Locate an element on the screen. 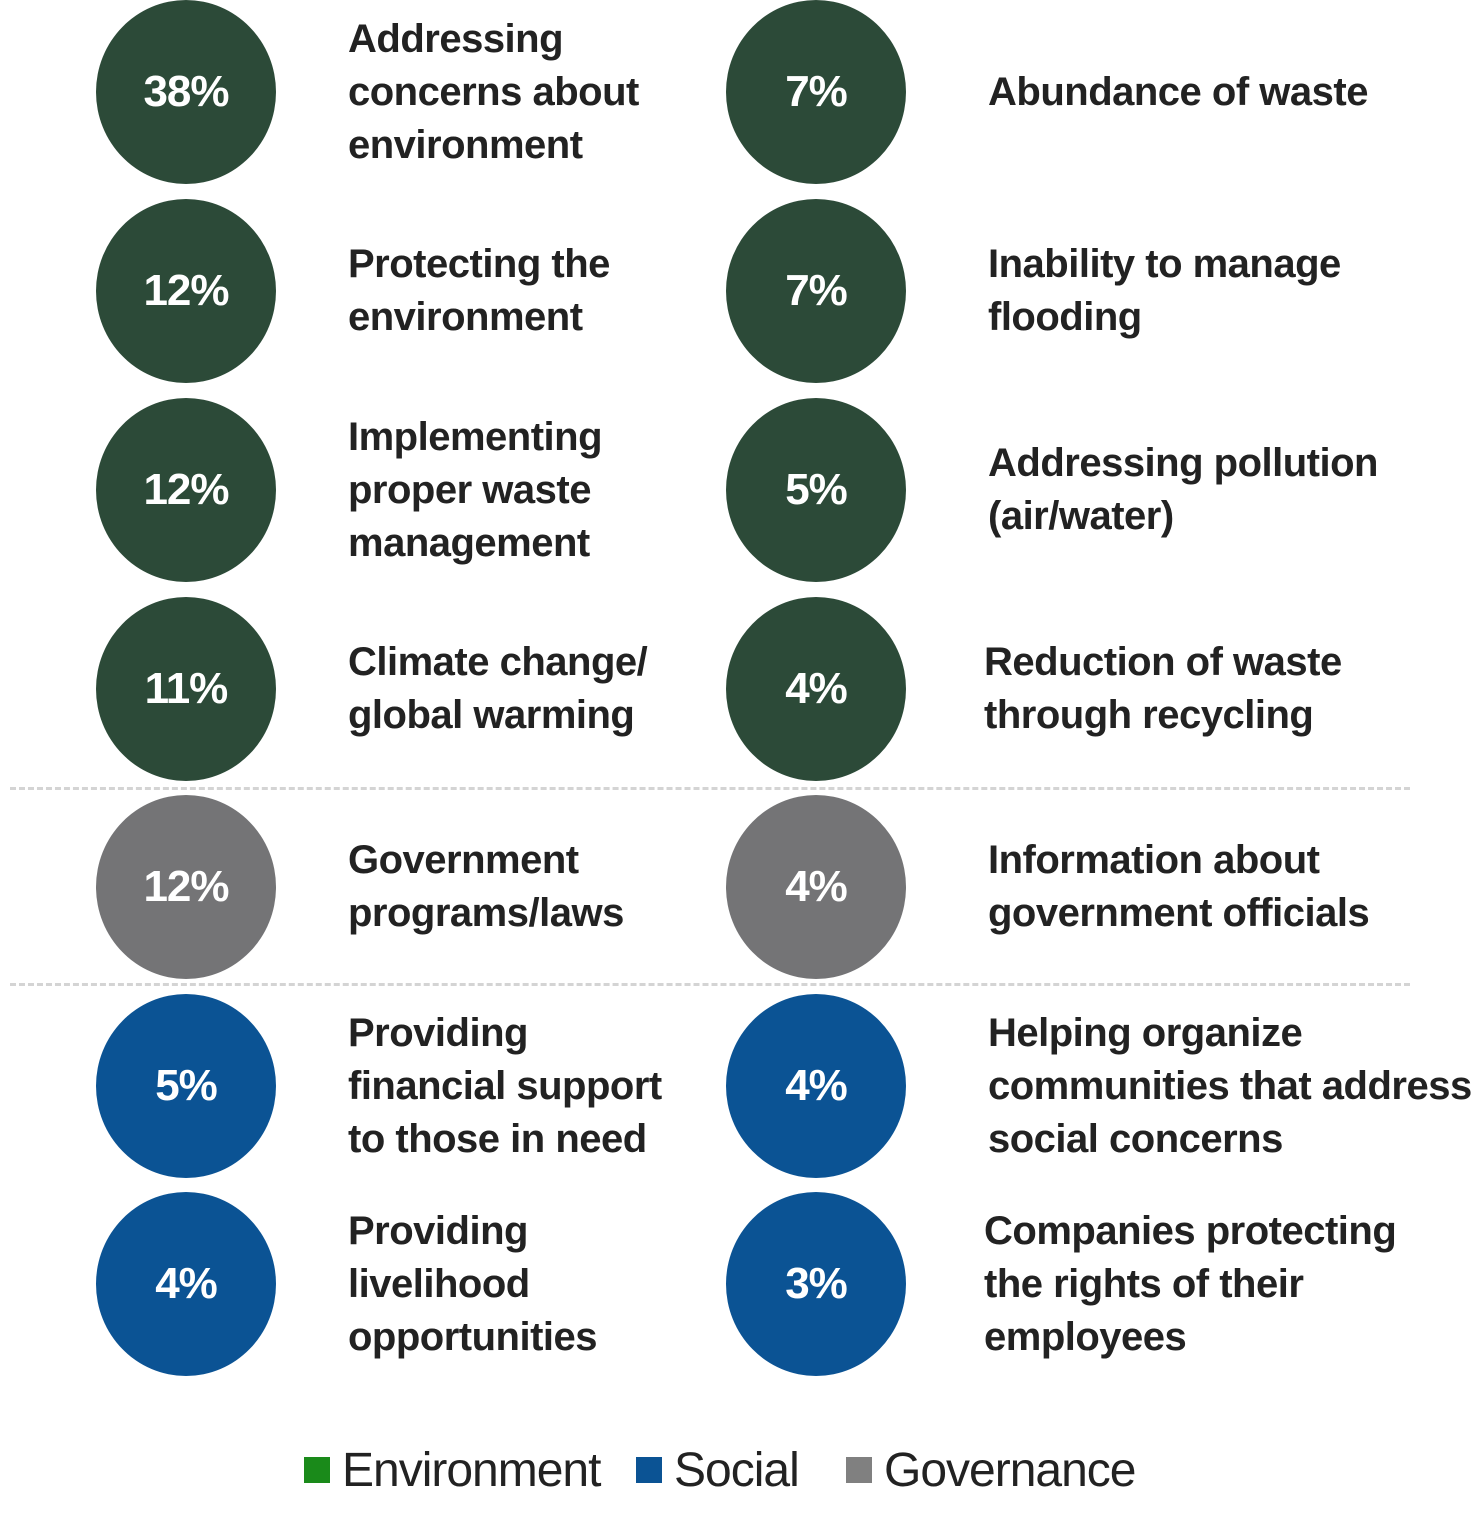 This screenshot has height=1536, width=1476. item-label: Abundance of waste is located at coordinates (1178, 92).